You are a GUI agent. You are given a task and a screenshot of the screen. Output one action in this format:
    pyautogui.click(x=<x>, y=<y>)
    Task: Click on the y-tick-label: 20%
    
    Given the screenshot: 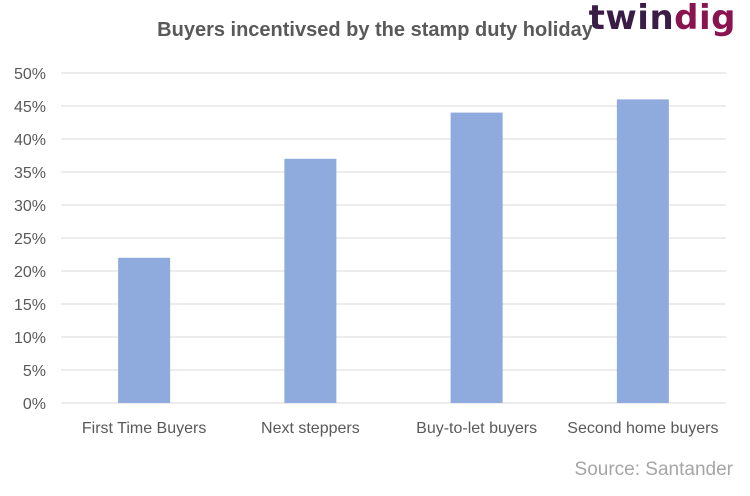 What is the action you would take?
    pyautogui.click(x=30, y=272)
    